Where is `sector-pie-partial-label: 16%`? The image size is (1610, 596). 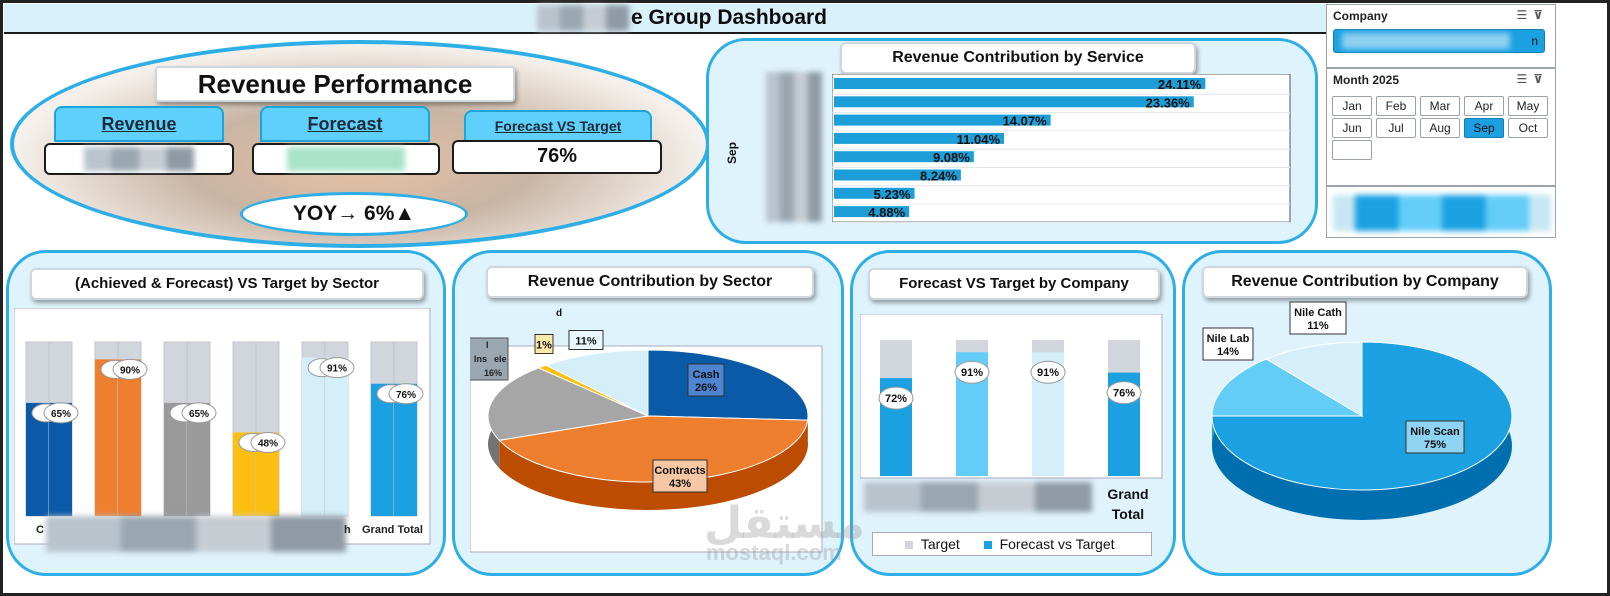
sector-pie-partial-label: 16% is located at coordinates (493, 373).